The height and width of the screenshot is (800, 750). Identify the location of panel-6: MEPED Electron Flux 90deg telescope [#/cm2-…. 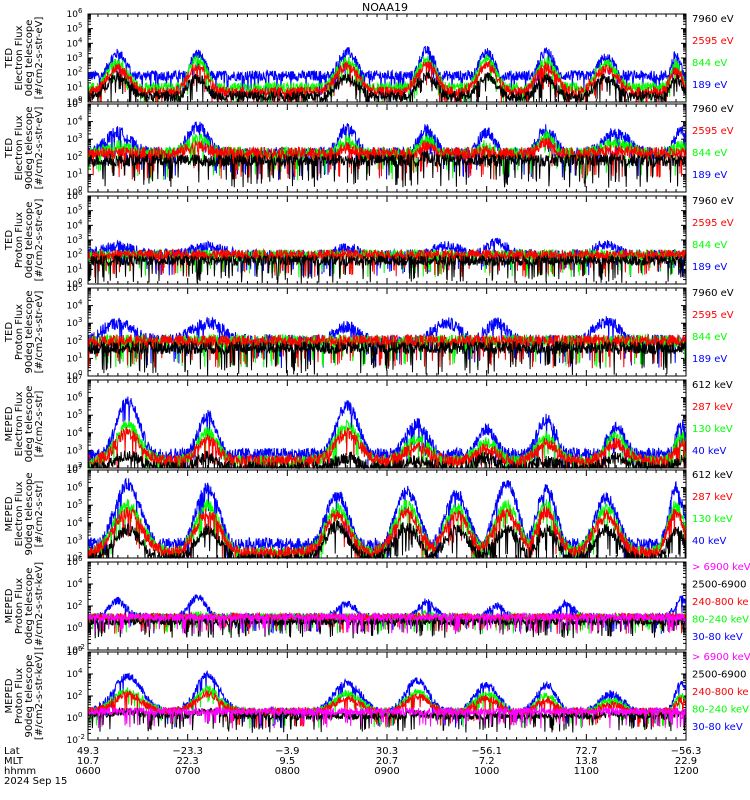
(368, 513).